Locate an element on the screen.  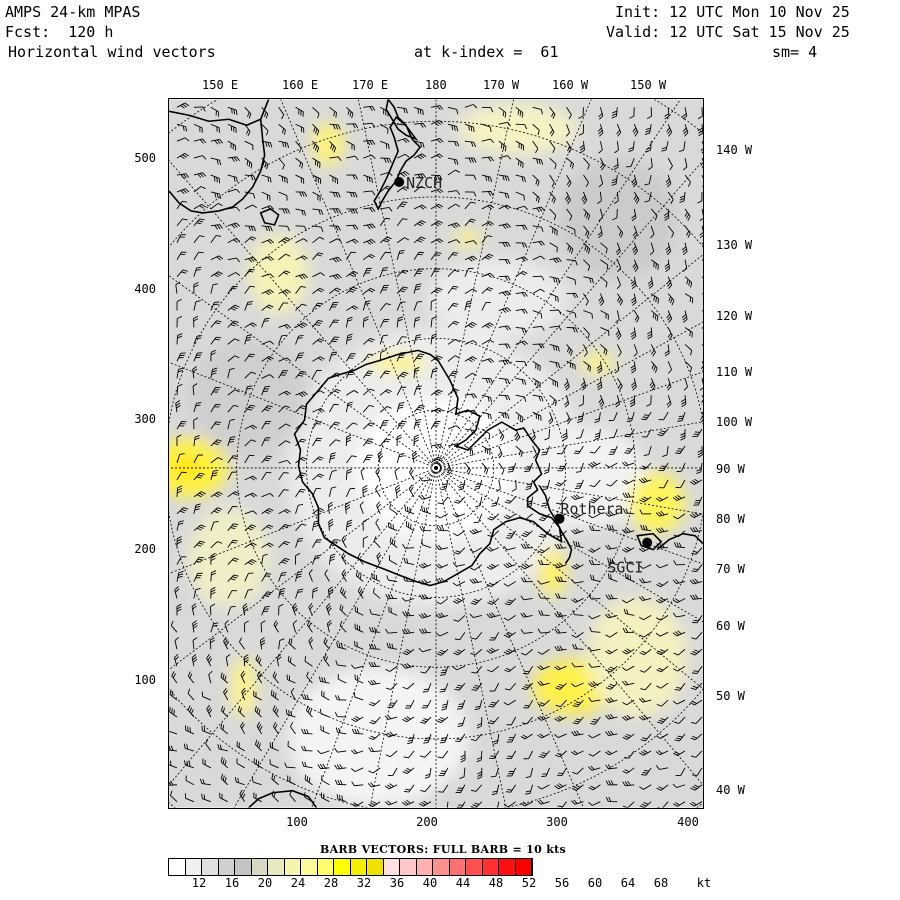
lon-label-right: 60 W is located at coordinates (730, 626).